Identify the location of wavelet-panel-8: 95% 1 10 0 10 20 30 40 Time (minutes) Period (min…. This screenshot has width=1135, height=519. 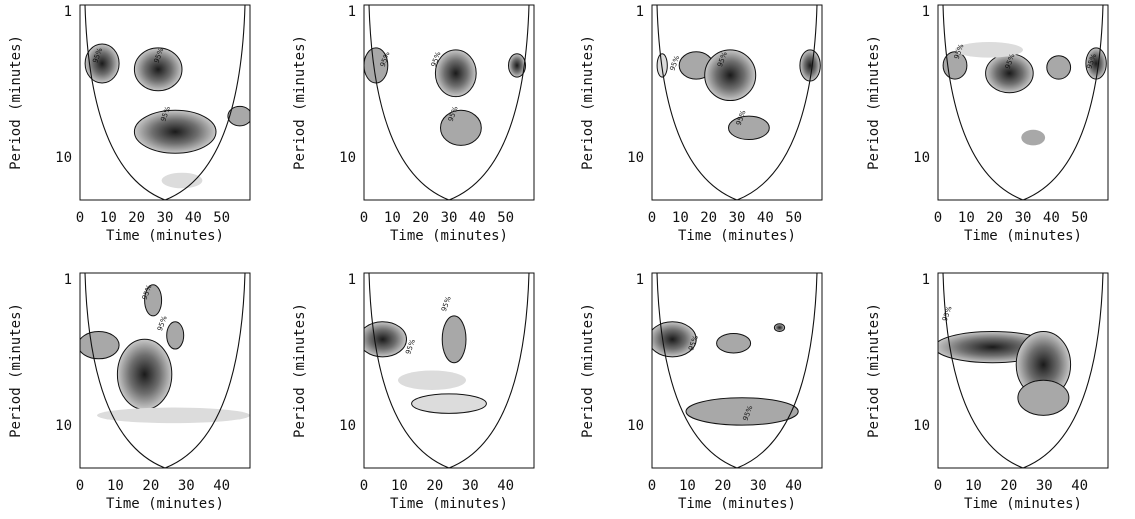
(987, 392).